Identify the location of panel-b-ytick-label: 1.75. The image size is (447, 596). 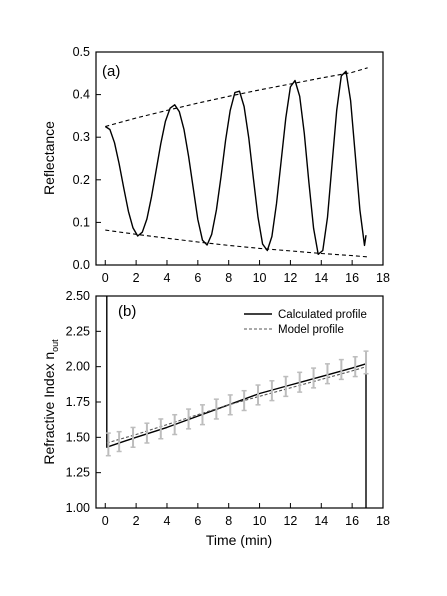
(78, 402).